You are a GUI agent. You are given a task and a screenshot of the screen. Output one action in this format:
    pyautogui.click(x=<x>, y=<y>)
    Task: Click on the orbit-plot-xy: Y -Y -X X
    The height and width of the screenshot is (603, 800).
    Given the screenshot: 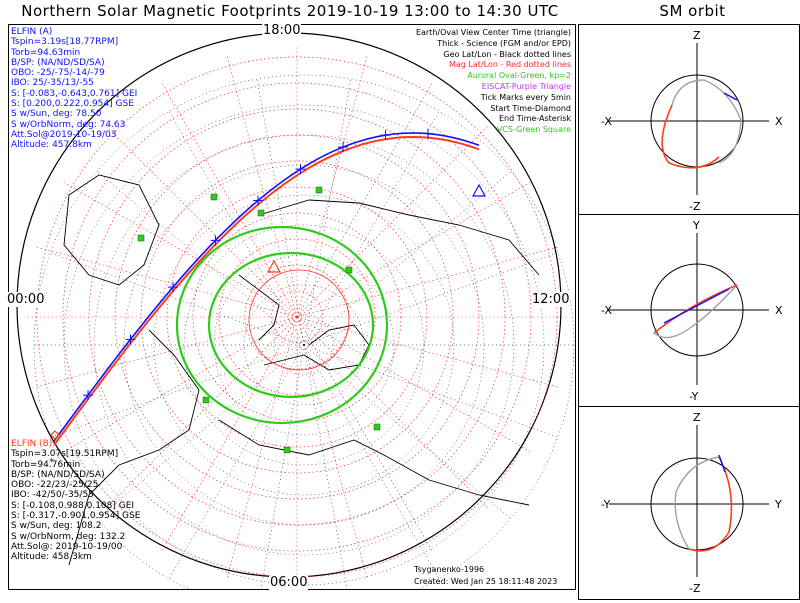 What is the action you would take?
    pyautogui.click(x=692, y=311)
    